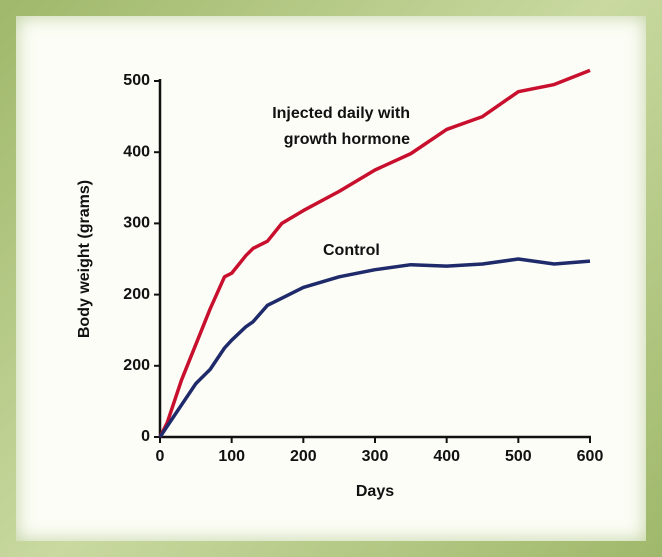 The width and height of the screenshot is (662, 557). What do you see at coordinates (136, 151) in the screenshot?
I see `y-tick-label: 400` at bounding box center [136, 151].